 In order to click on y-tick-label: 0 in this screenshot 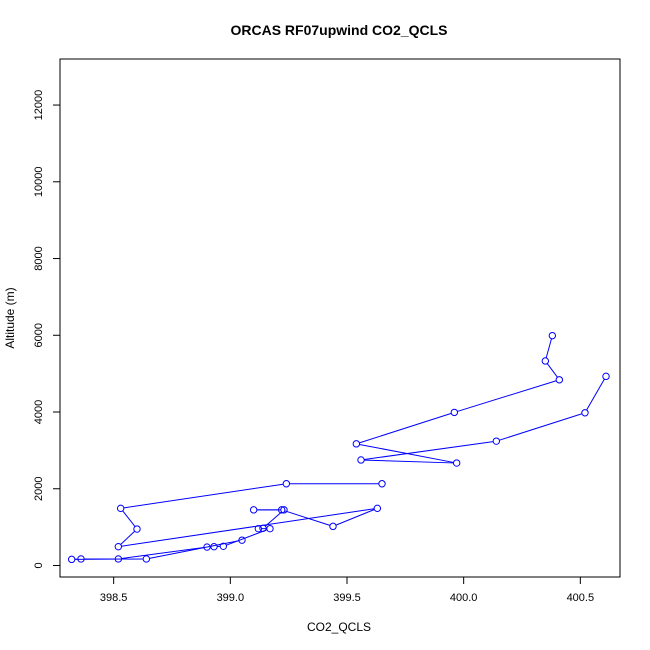, I will do `click(39, 565)`.